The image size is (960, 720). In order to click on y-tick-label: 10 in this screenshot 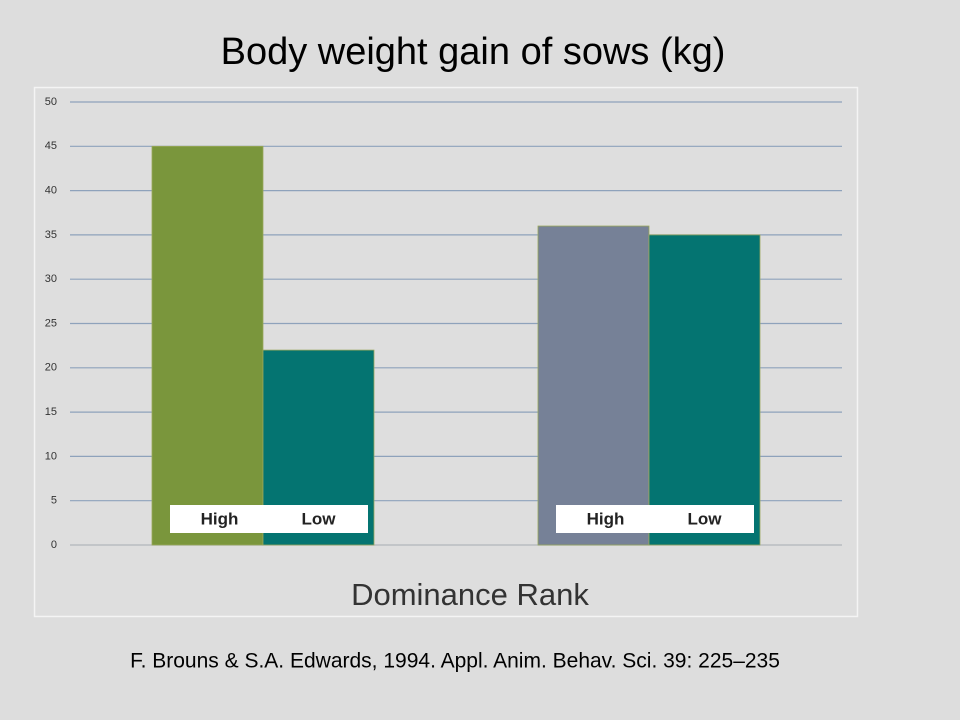, I will do `click(51, 456)`.